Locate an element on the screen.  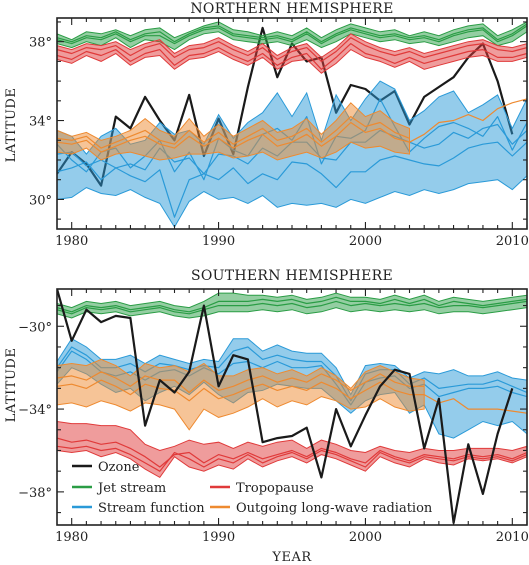
legend-label-jet: Jet stream is located at coordinates (131, 488).